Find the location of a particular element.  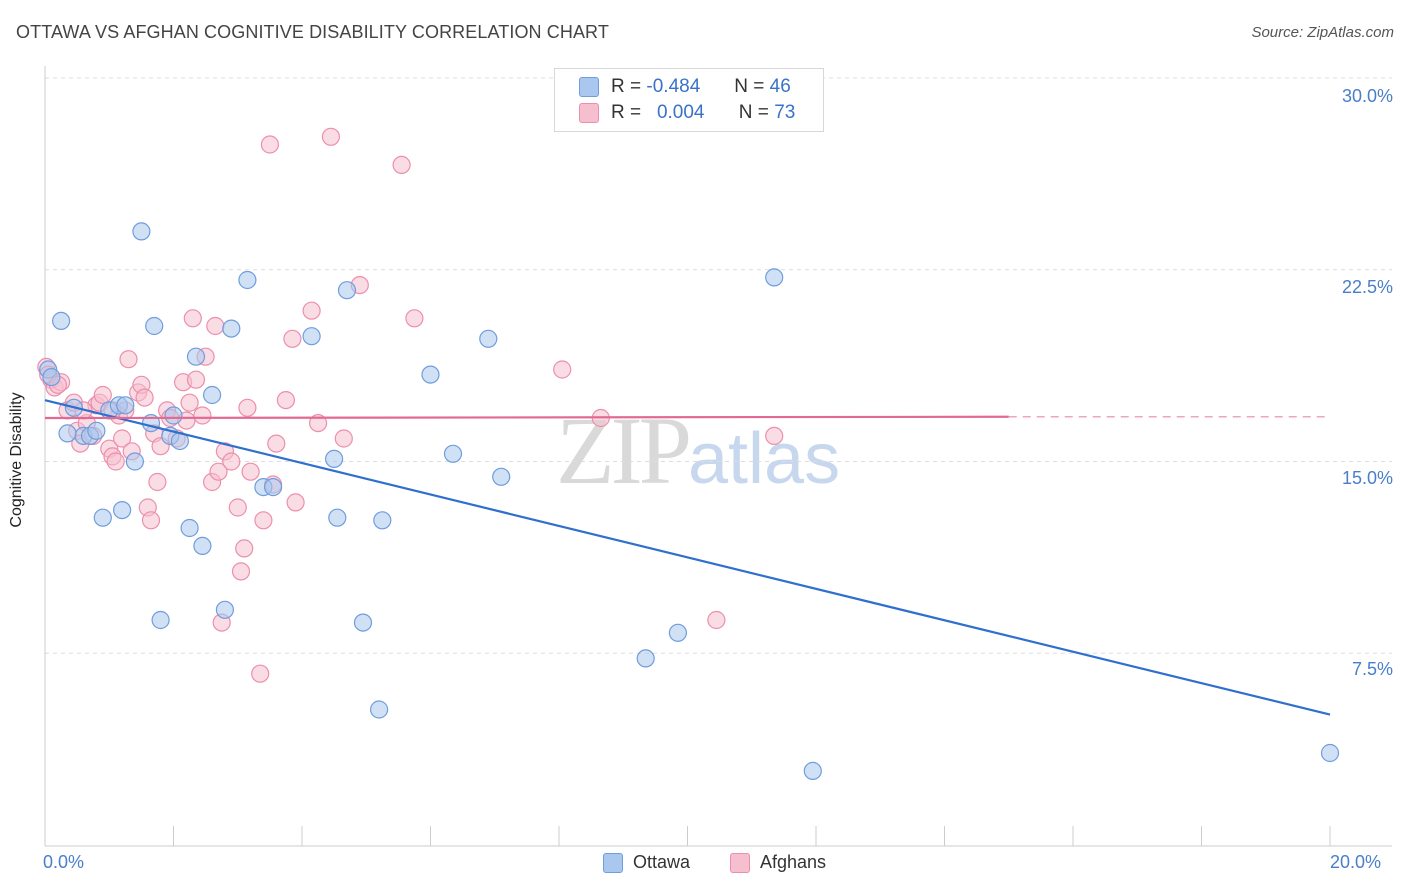

x-tick-label-20: 20.0% is located at coordinates (1356, 862).